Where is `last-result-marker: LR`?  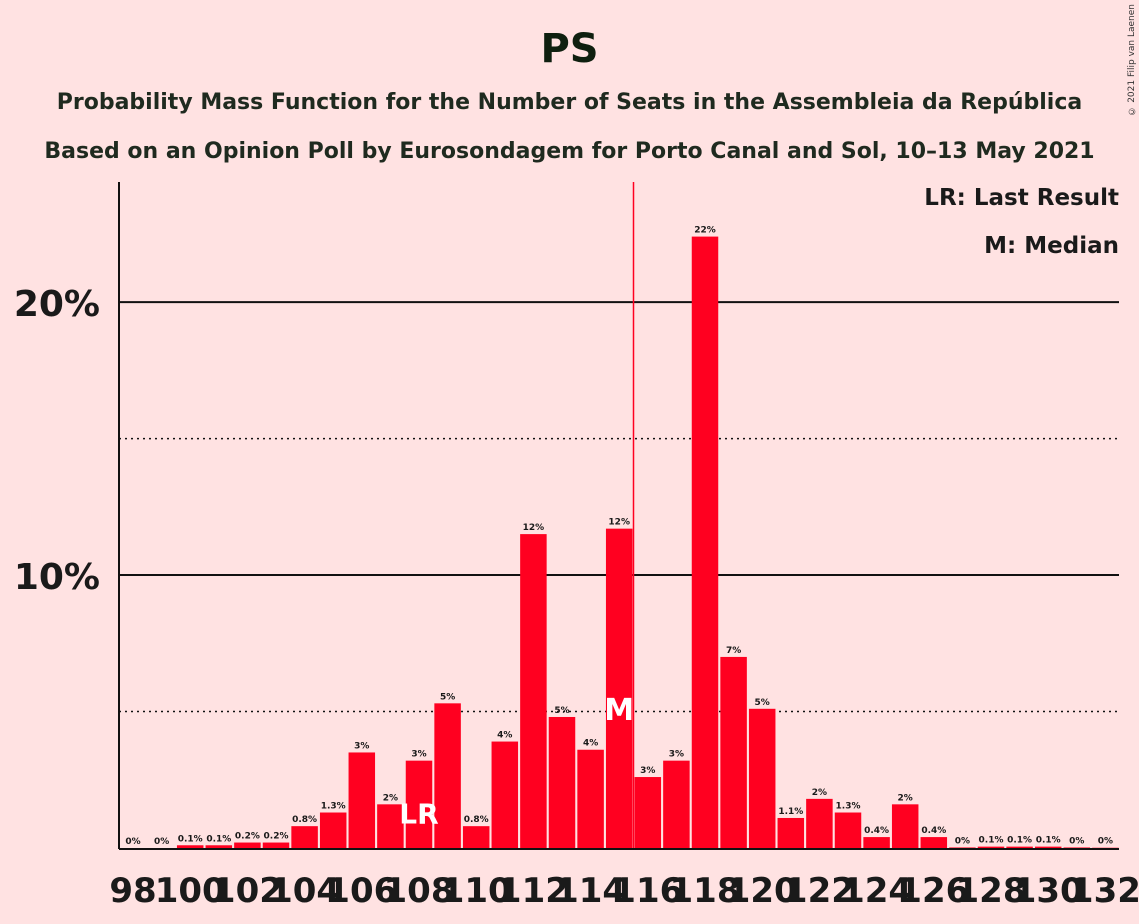 last-result-marker: LR is located at coordinates (418, 814).